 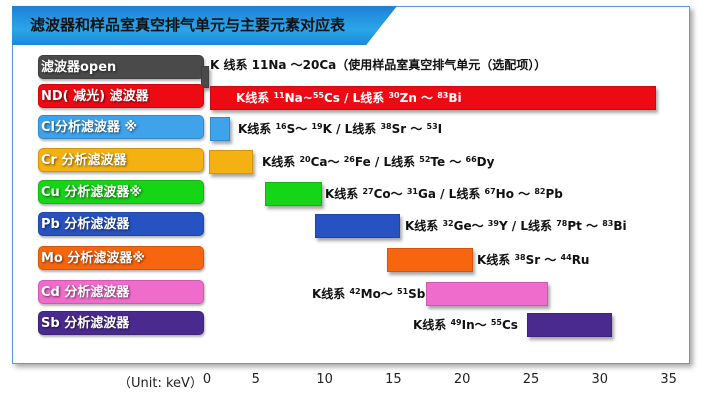 What do you see at coordinates (121, 67) in the screenshot?
I see `filter-label: 滤波器open` at bounding box center [121, 67].